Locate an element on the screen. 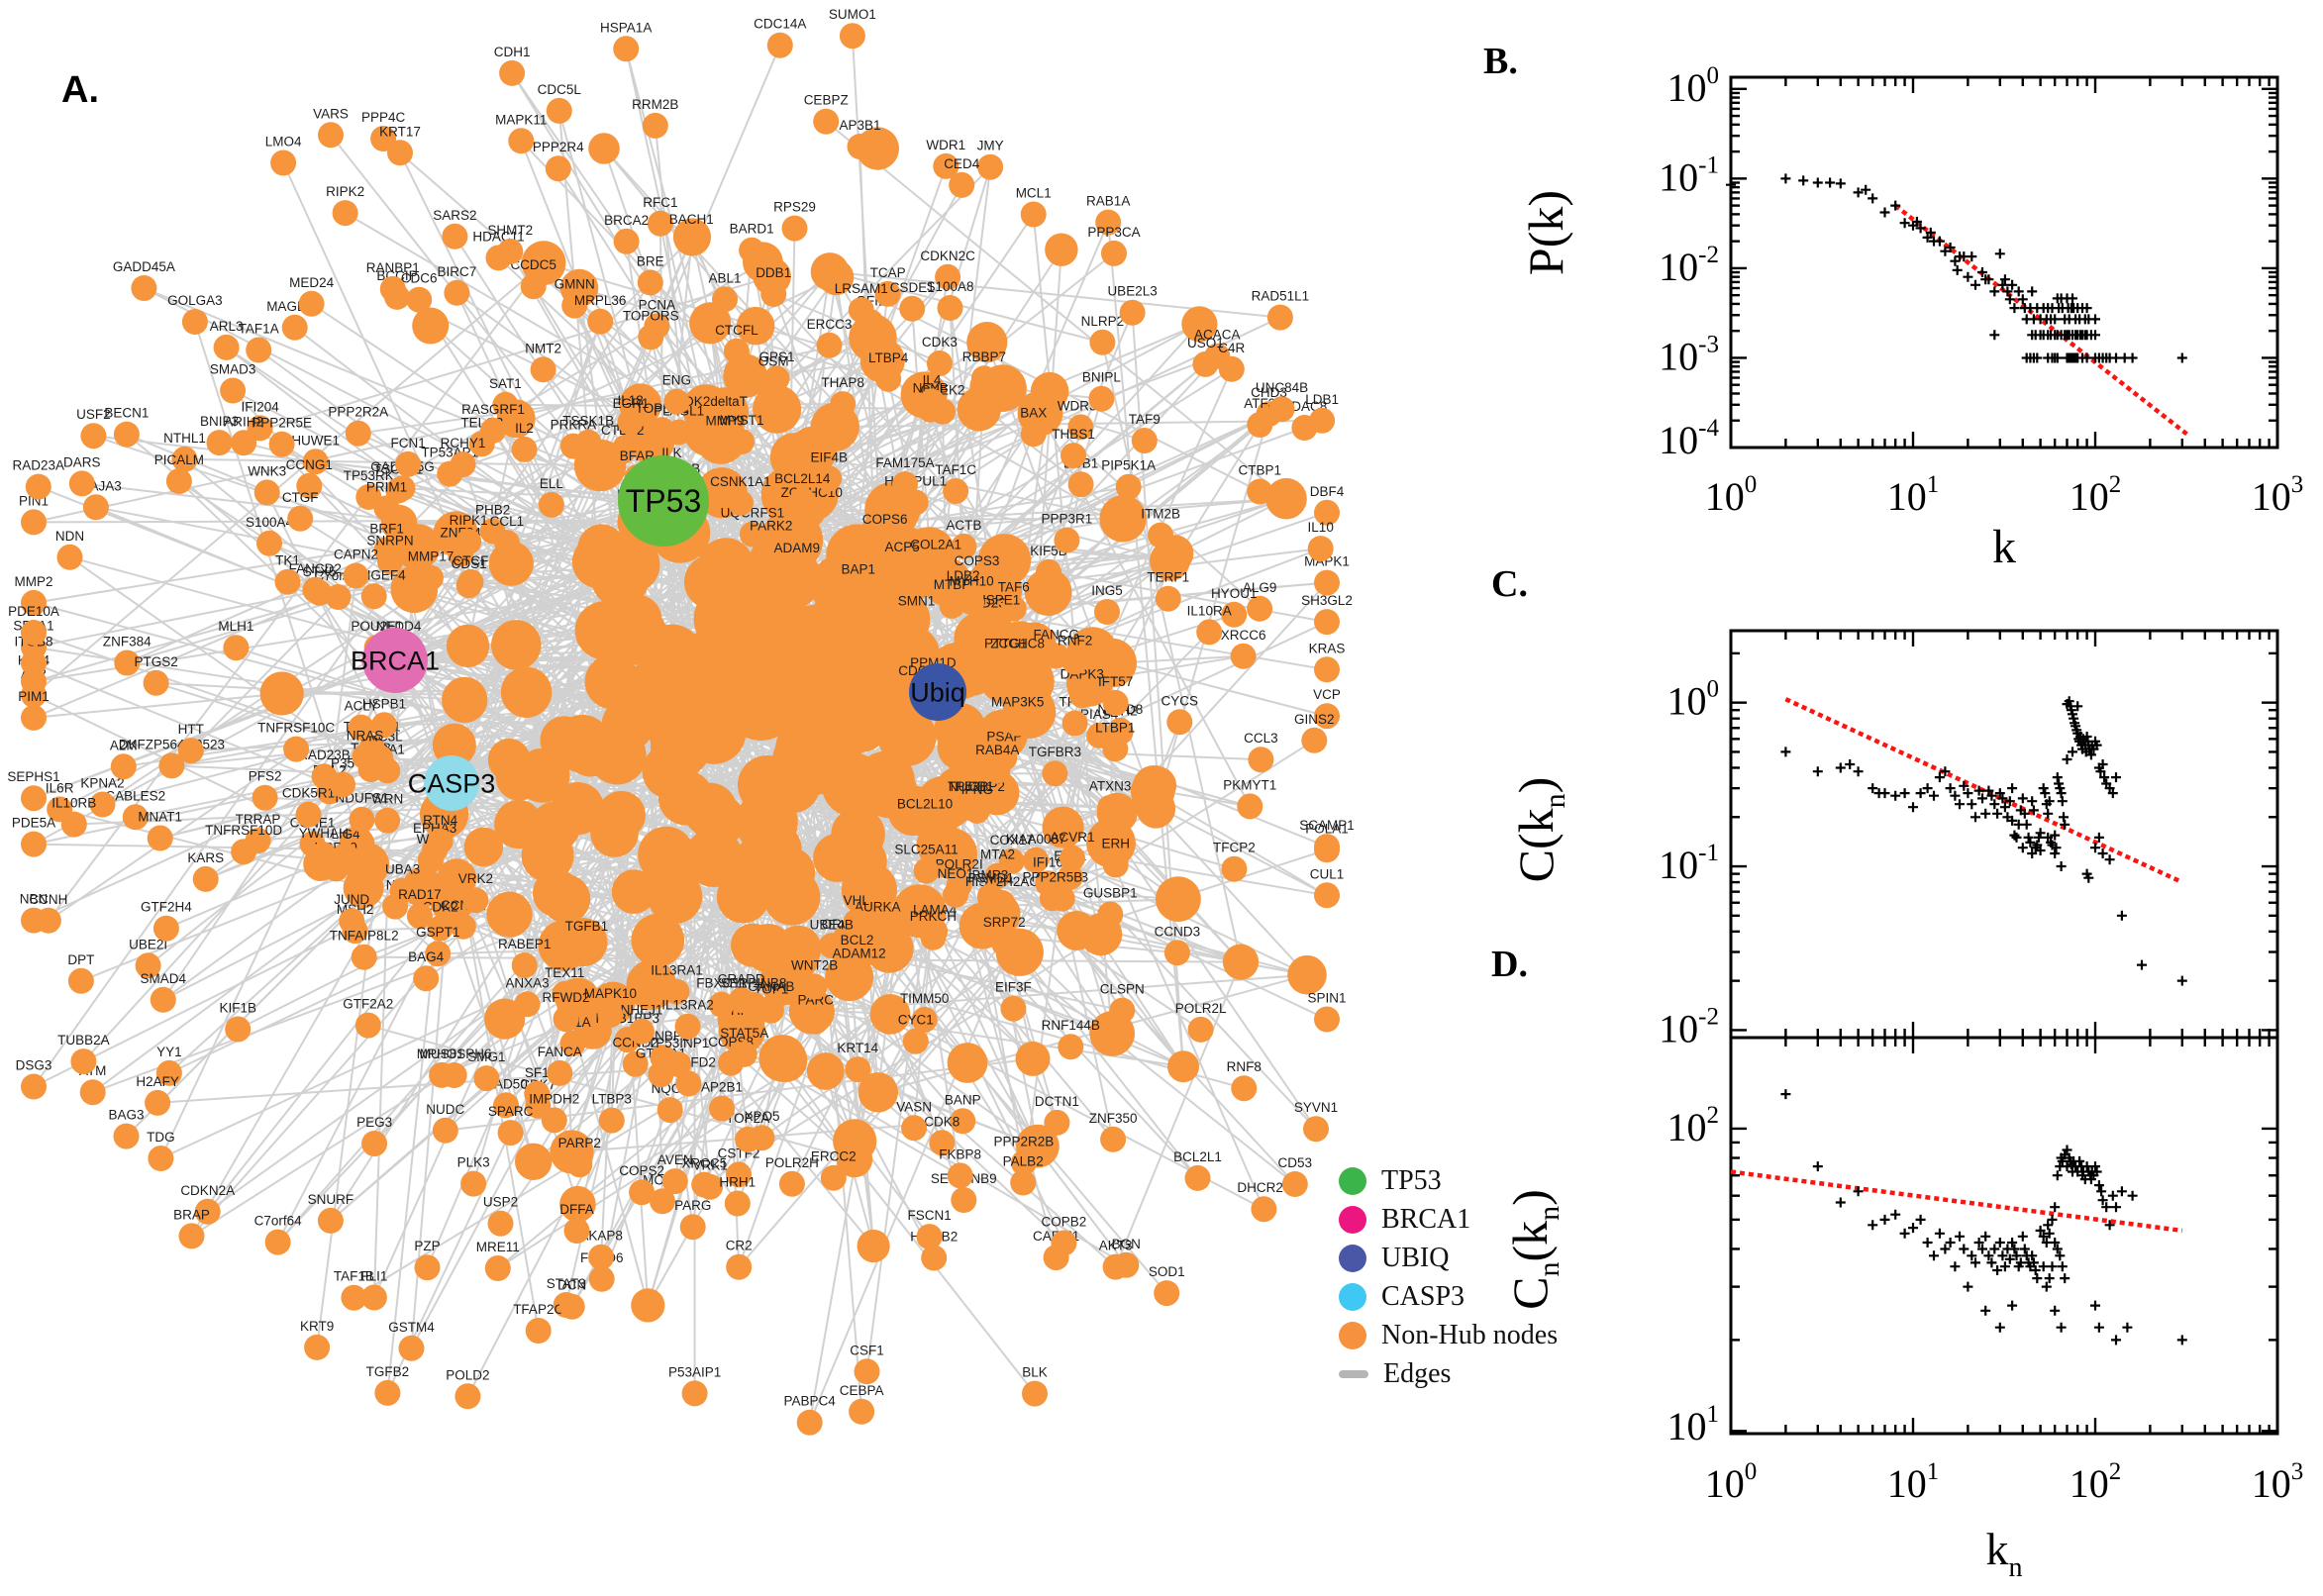 This screenshot has height=1596, width=2323. network-node-label: DARS is located at coordinates (82, 461).